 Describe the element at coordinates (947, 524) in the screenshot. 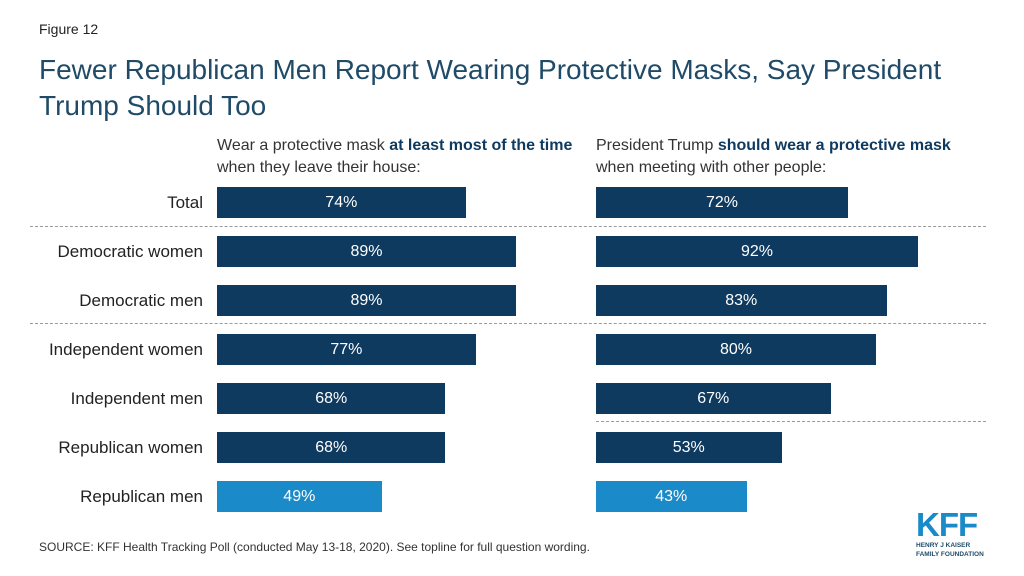

I see `logo-mark: KFF` at that location.